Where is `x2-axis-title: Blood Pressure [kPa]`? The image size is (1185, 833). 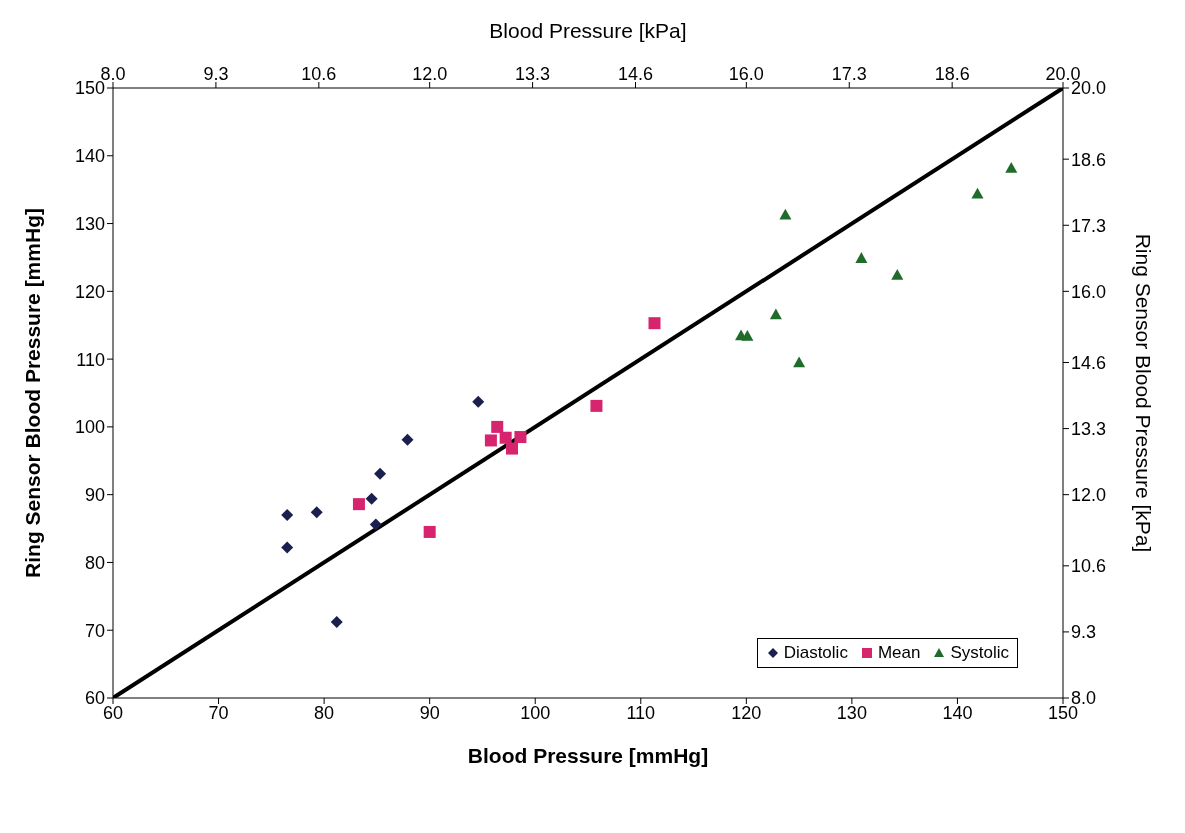 x2-axis-title: Blood Pressure [kPa] is located at coordinates (588, 30).